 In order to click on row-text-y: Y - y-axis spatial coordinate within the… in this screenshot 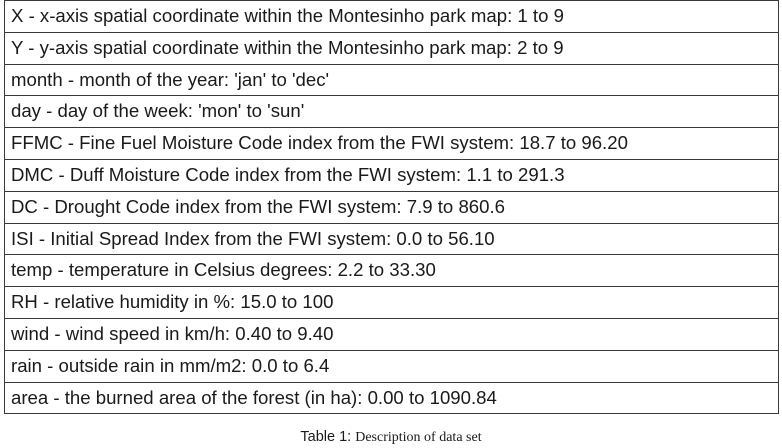, I will do `click(287, 47)`.